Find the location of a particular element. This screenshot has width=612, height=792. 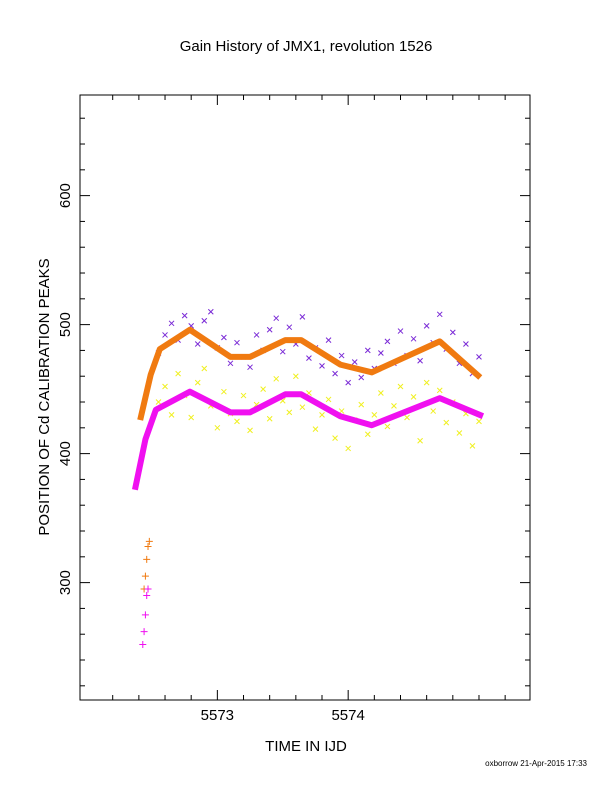

x-tick-label: 5574 is located at coordinates (347, 715).